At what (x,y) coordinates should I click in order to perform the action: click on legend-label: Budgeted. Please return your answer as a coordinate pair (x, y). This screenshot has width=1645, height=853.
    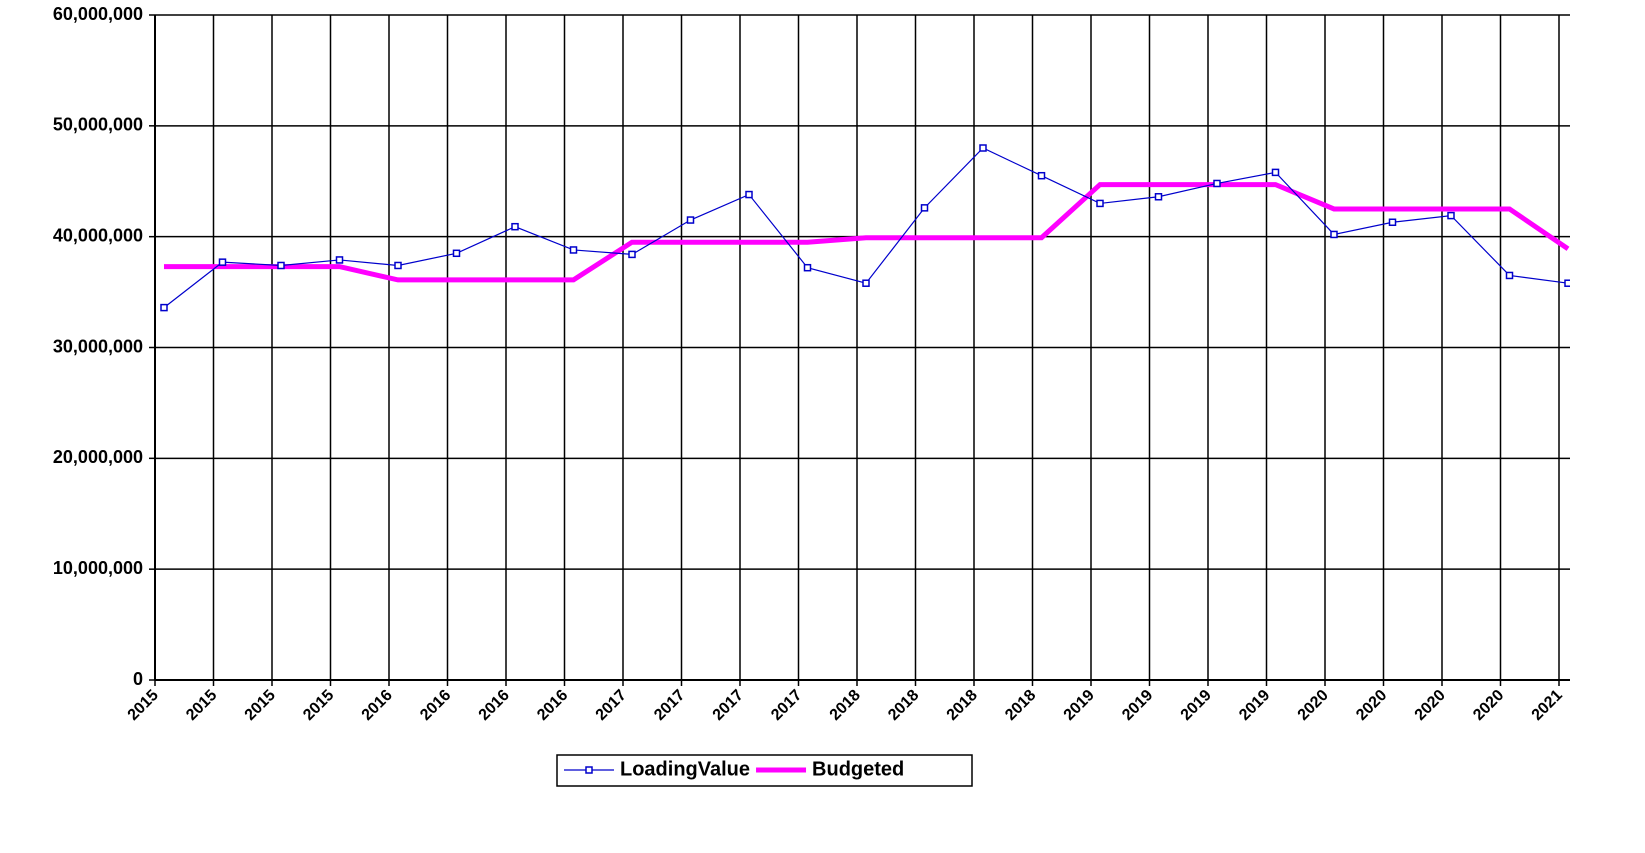
    Looking at the image, I should click on (858, 769).